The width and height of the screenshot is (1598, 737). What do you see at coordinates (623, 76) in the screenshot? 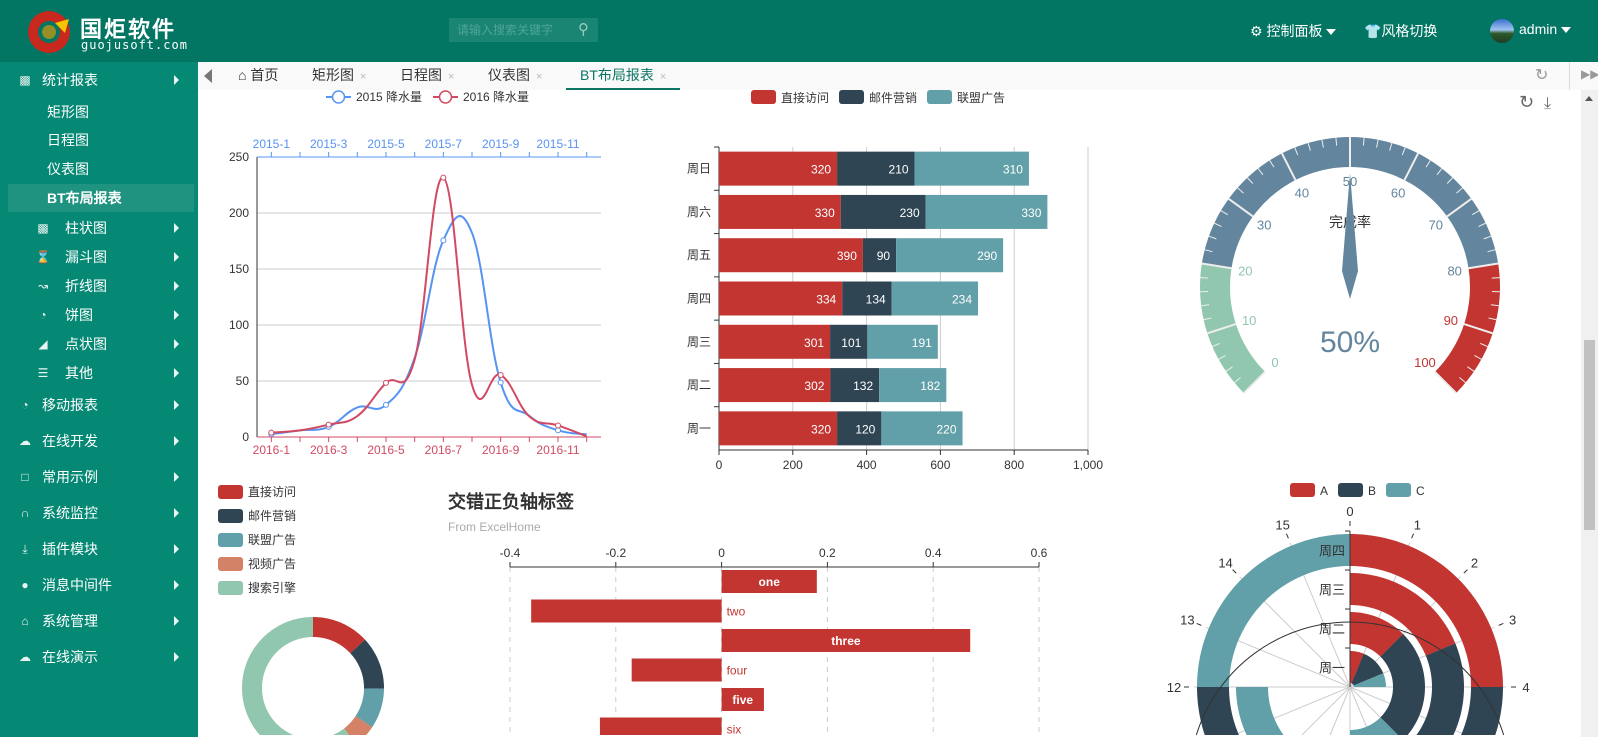
I see `tab: BT布局报表 ×` at bounding box center [623, 76].